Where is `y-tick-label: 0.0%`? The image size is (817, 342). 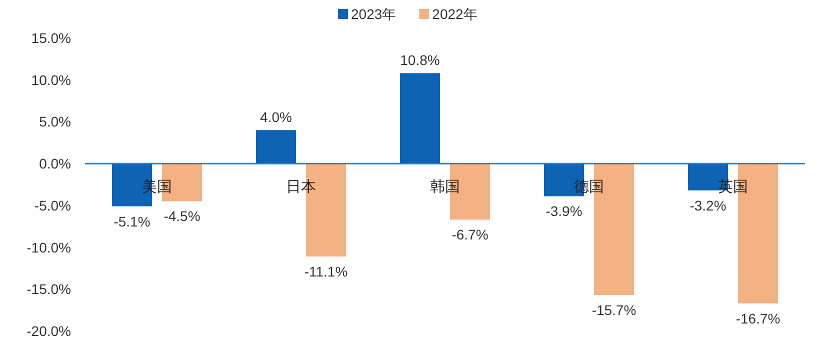
y-tick-label: 0.0% is located at coordinates (55, 164).